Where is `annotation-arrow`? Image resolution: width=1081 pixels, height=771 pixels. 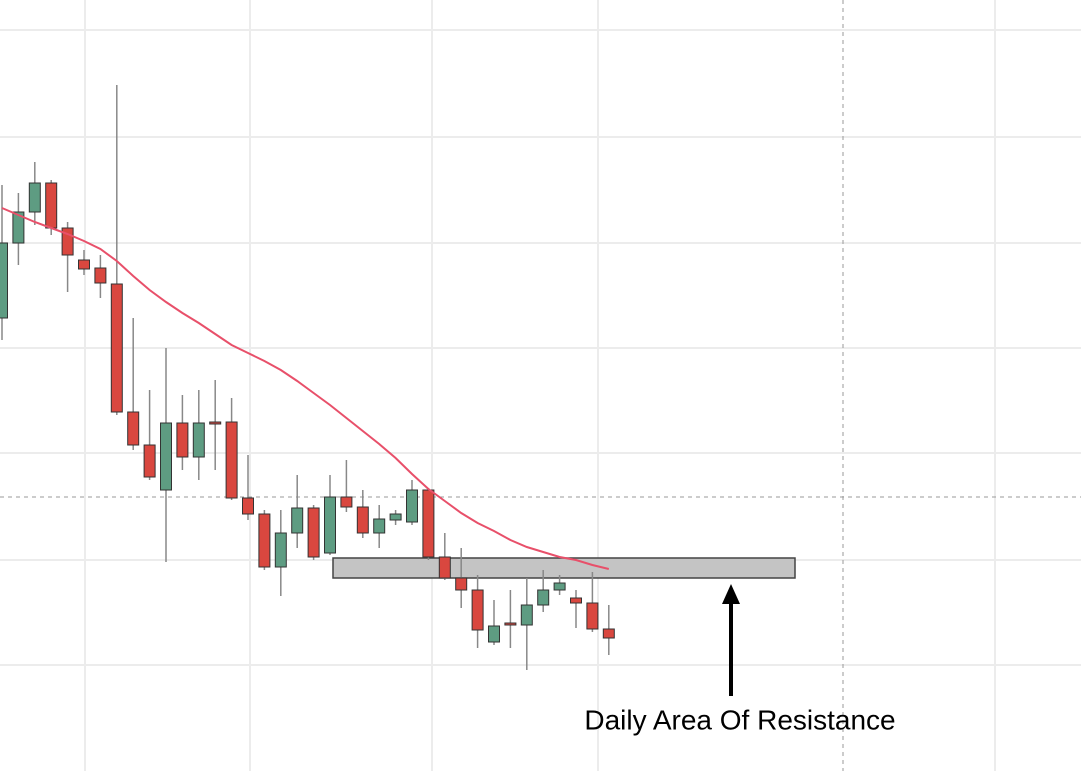
annotation-arrow is located at coordinates (731, 640).